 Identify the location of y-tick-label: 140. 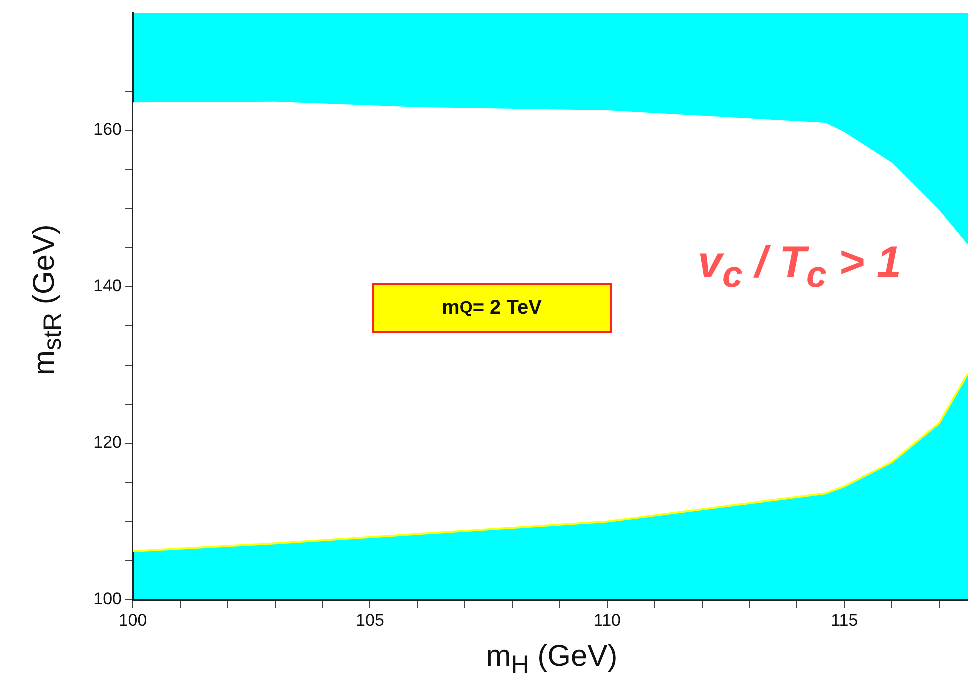
(108, 286).